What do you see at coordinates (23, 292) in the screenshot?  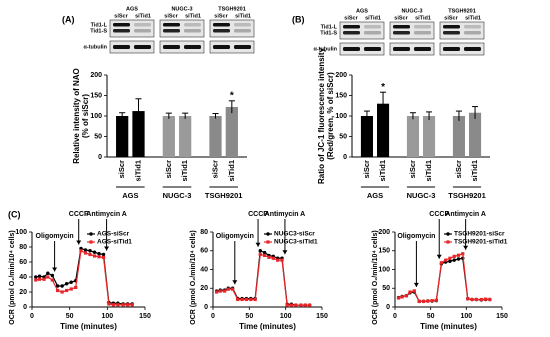 I see `y-tick-label: 20` at bounding box center [23, 292].